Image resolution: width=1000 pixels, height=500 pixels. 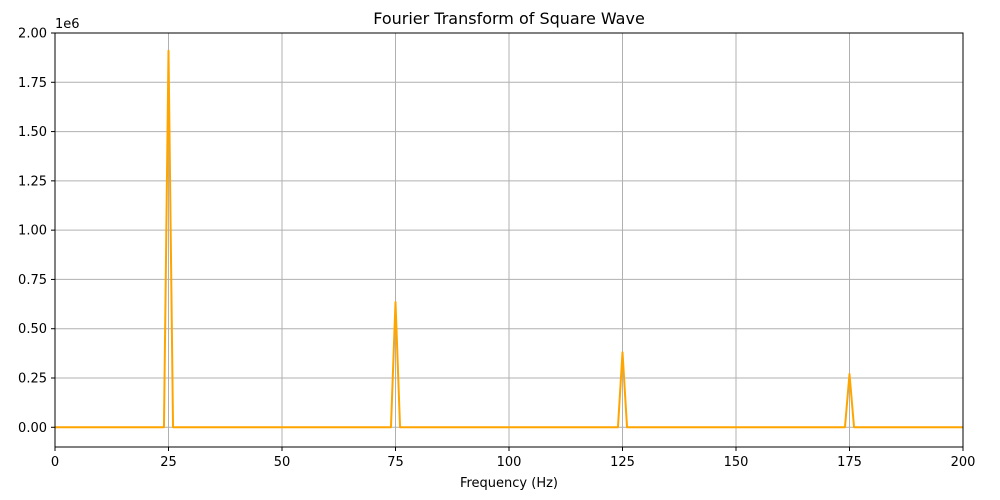 I want to click on y-tick-label: 1.75, so click(x=32, y=83).